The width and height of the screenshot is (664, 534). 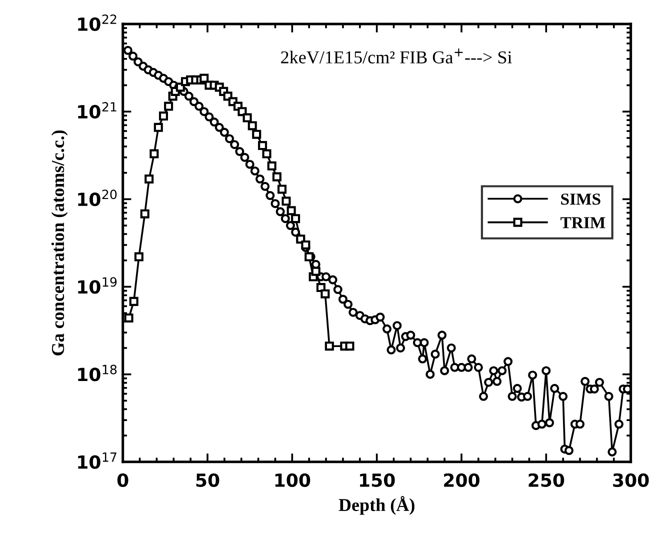 What do you see at coordinates (376, 505) in the screenshot?
I see `x-axis-title: Depth (Å)` at bounding box center [376, 505].